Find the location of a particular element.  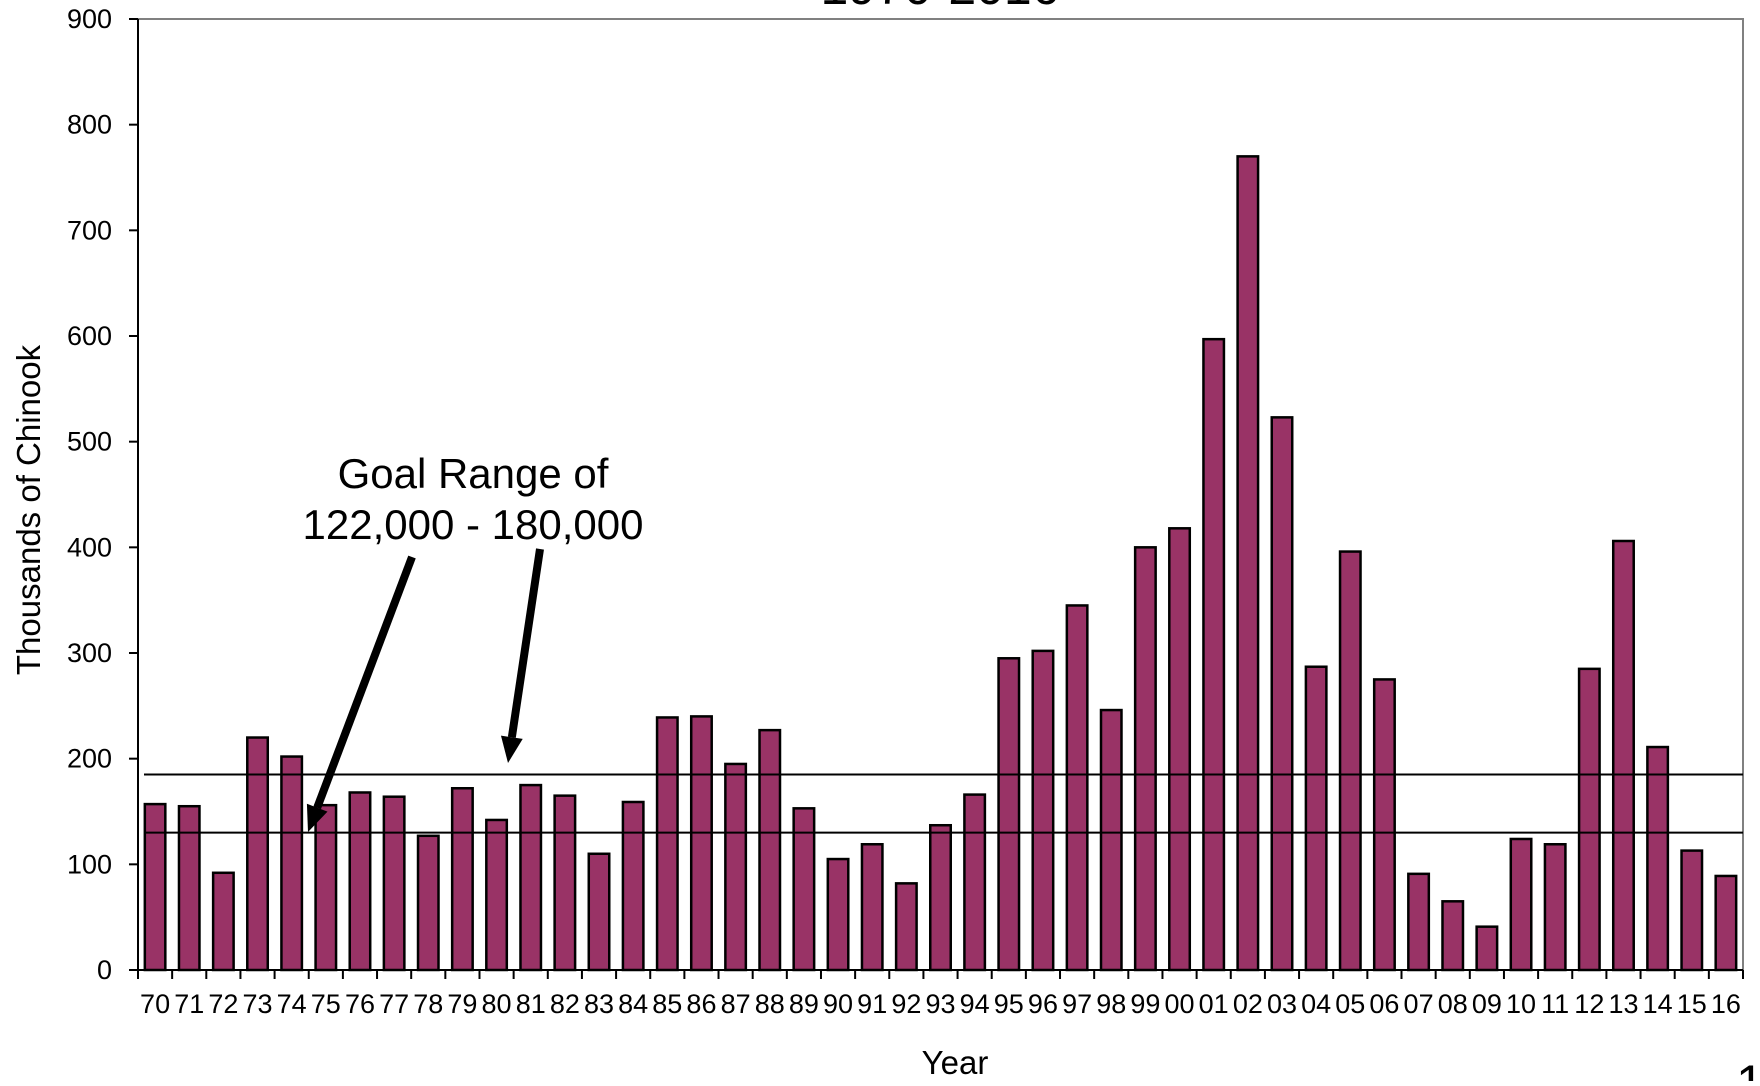

x-tick-label: 00 is located at coordinates (1180, 1004).